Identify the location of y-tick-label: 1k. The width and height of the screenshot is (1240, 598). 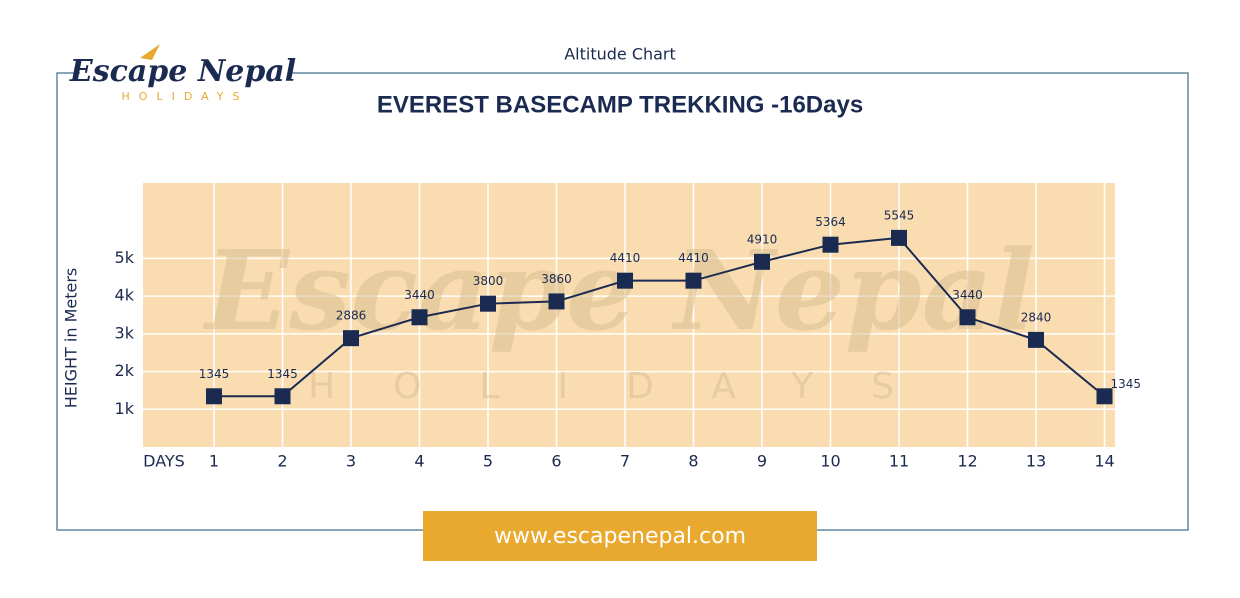
(125, 408).